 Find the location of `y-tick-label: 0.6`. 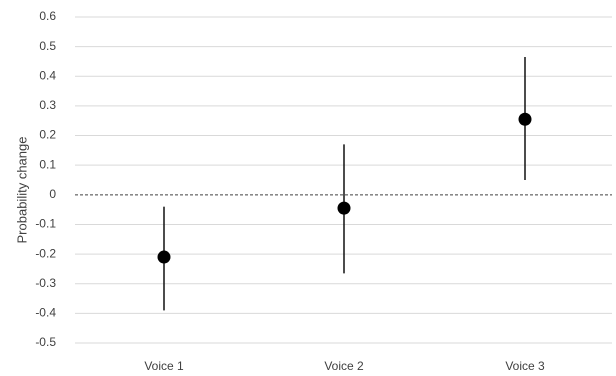

y-tick-label: 0.6 is located at coordinates (47, 16).